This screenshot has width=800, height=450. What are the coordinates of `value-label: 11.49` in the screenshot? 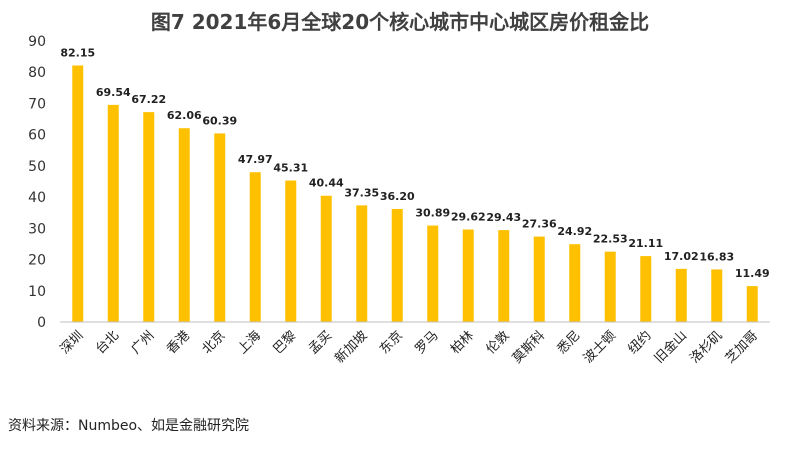 It's located at (752, 273).